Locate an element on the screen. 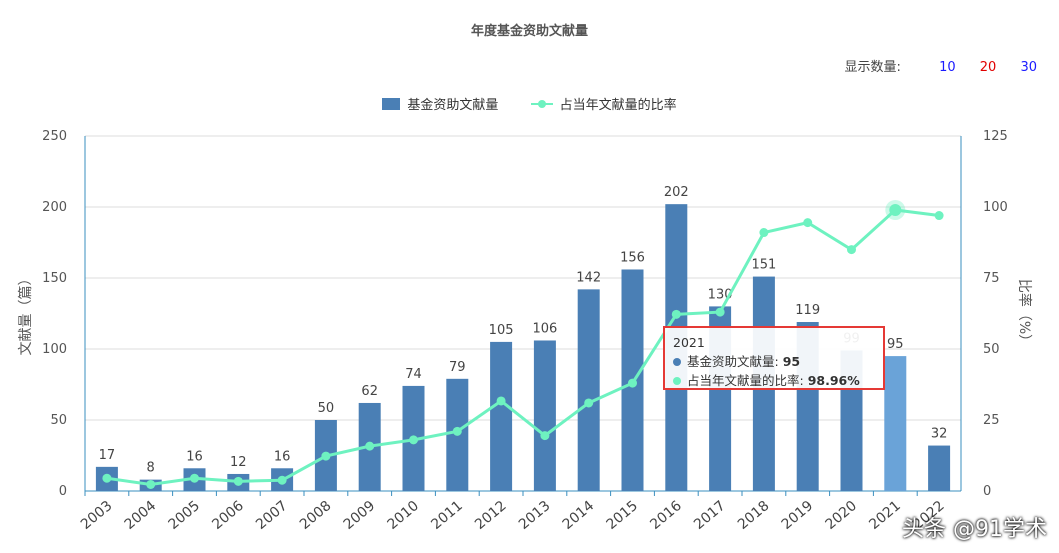 This screenshot has height=553, width=1059. tooltip-bar-row: 基金资助文献量: 95 is located at coordinates (774, 361).